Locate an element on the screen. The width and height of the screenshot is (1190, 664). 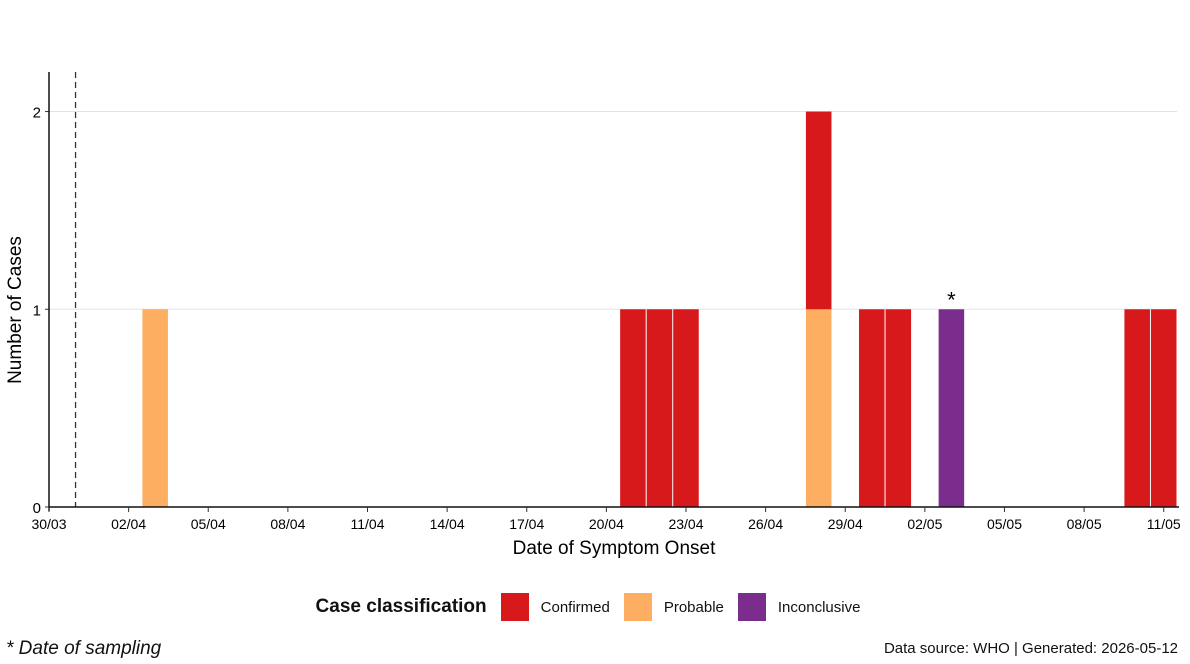
x-tick-label: 11/04 is located at coordinates (367, 524).